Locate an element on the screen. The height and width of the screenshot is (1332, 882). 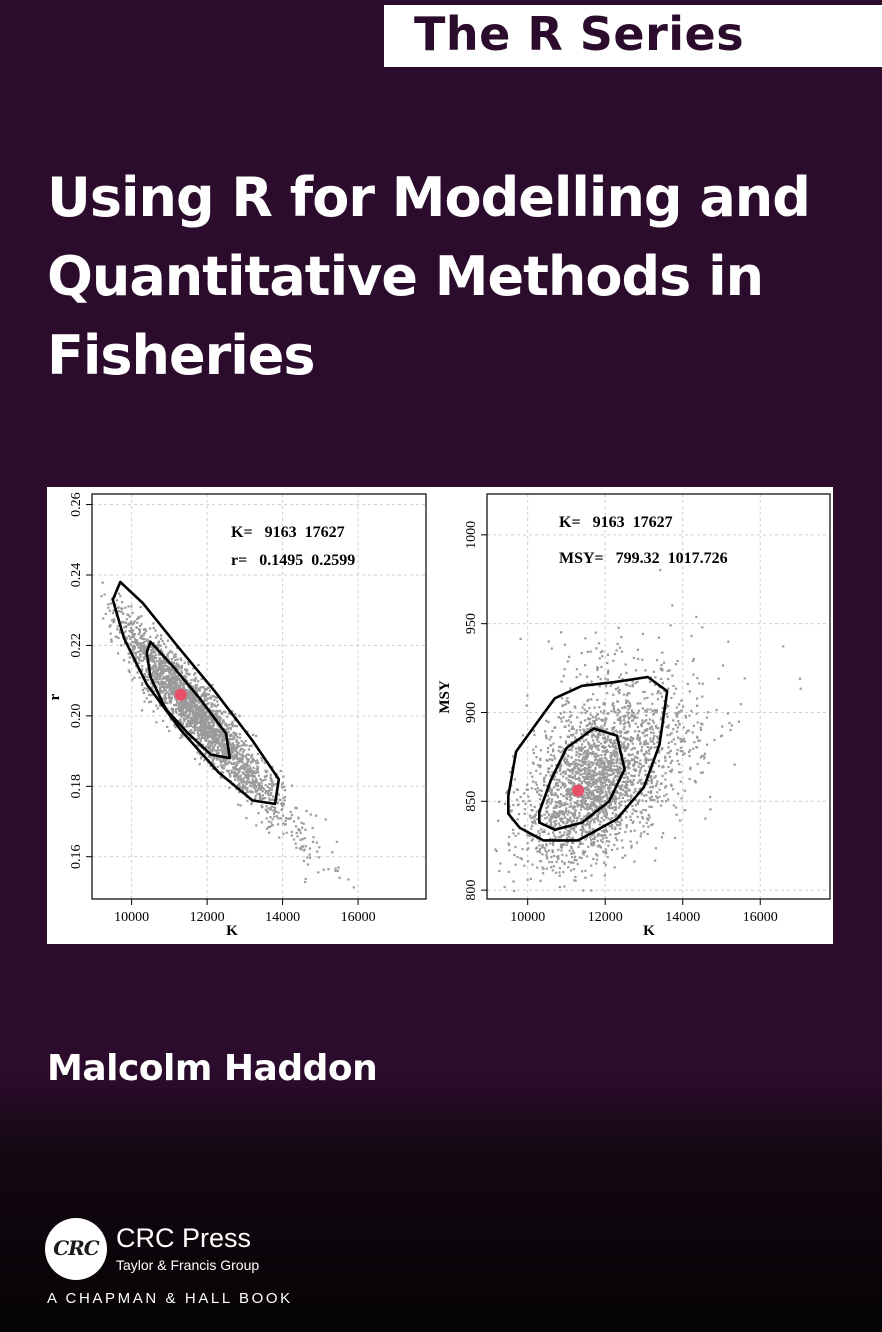
plot-frame is located at coordinates (259, 696).